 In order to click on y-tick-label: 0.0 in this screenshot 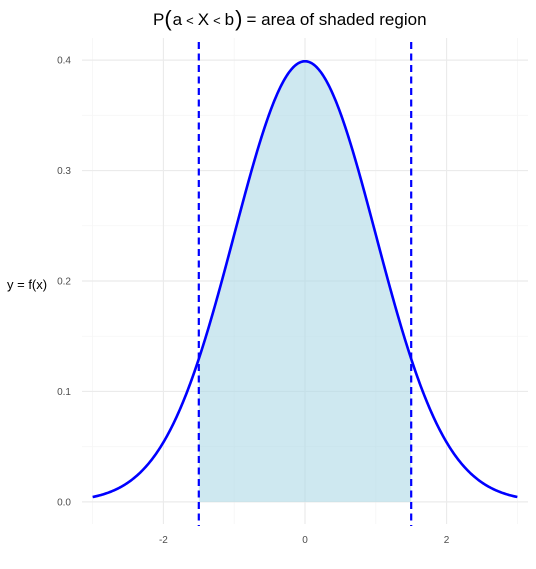, I will do `click(64, 502)`.